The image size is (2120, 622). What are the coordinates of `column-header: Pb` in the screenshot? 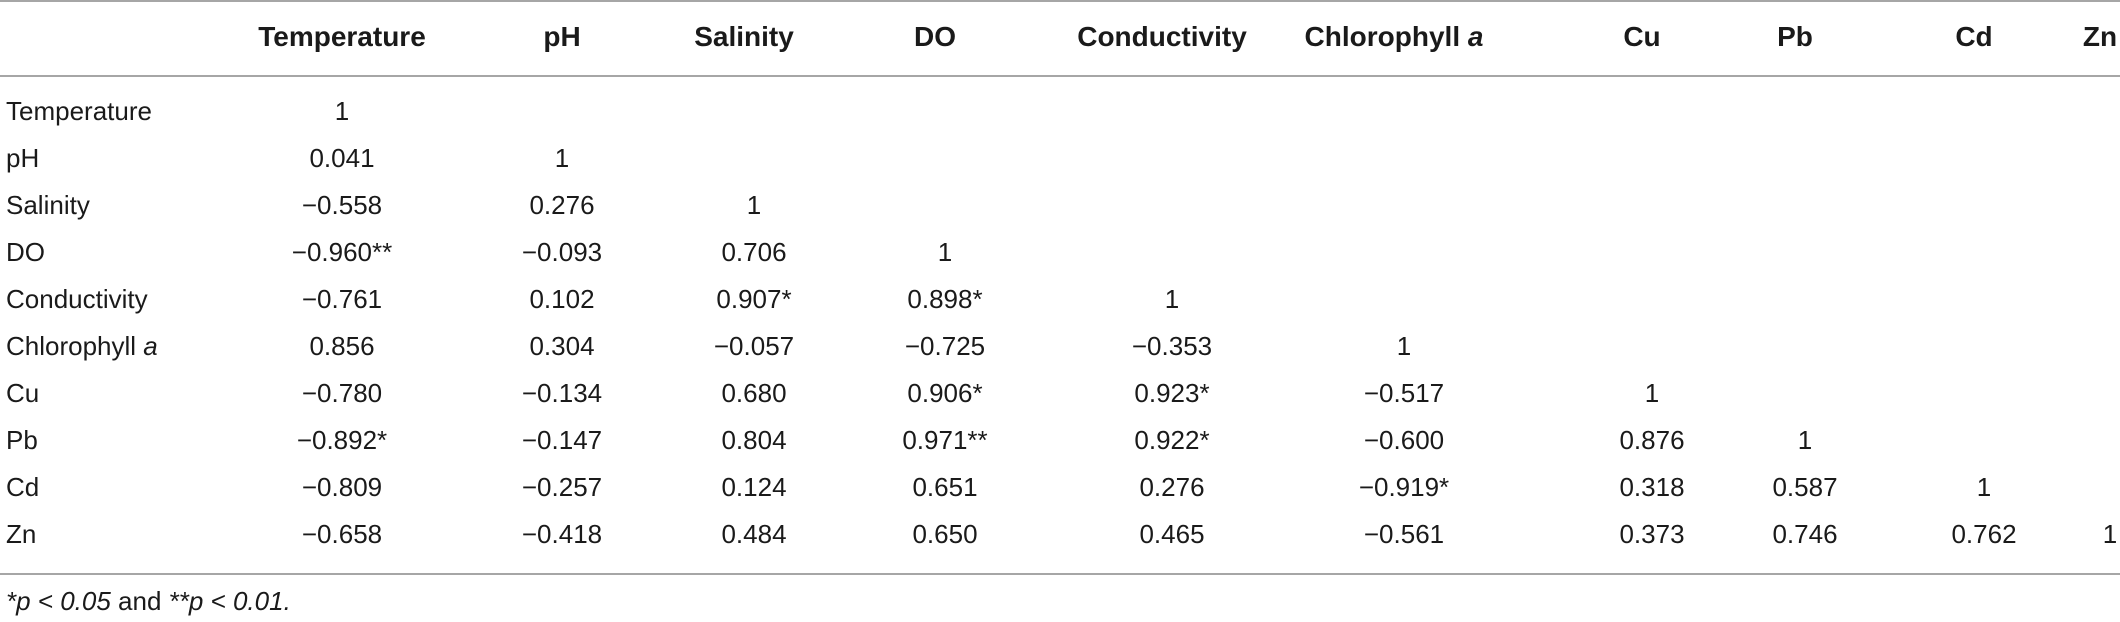 It's located at (1795, 37).